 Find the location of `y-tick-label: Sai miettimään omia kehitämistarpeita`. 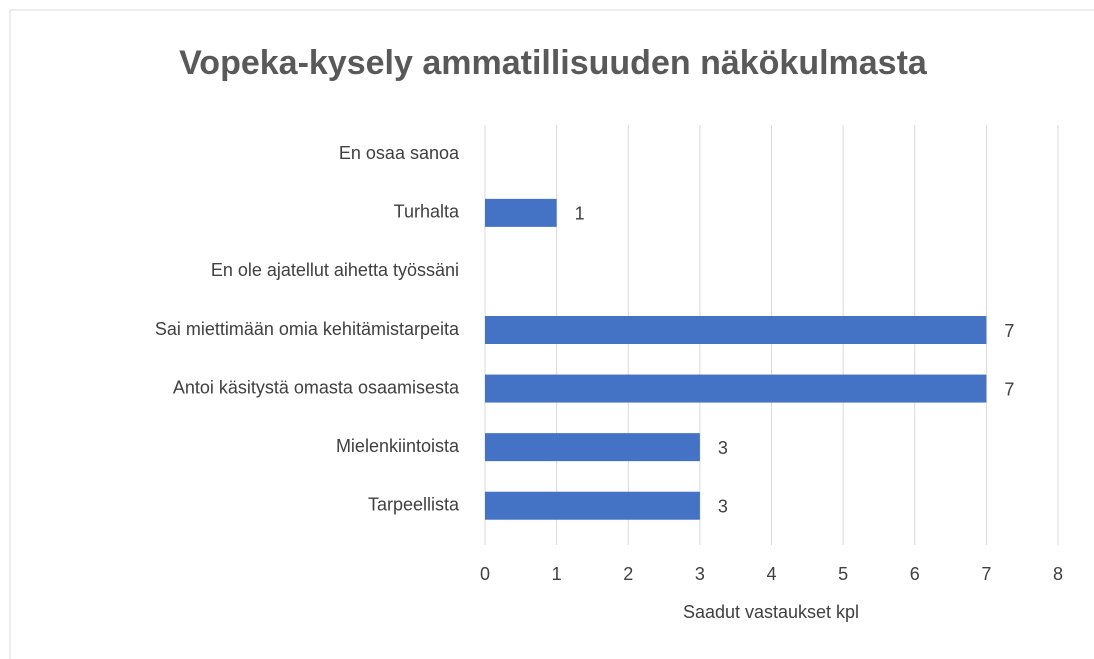

y-tick-label: Sai miettimään omia kehitämistarpeita is located at coordinates (307, 329).